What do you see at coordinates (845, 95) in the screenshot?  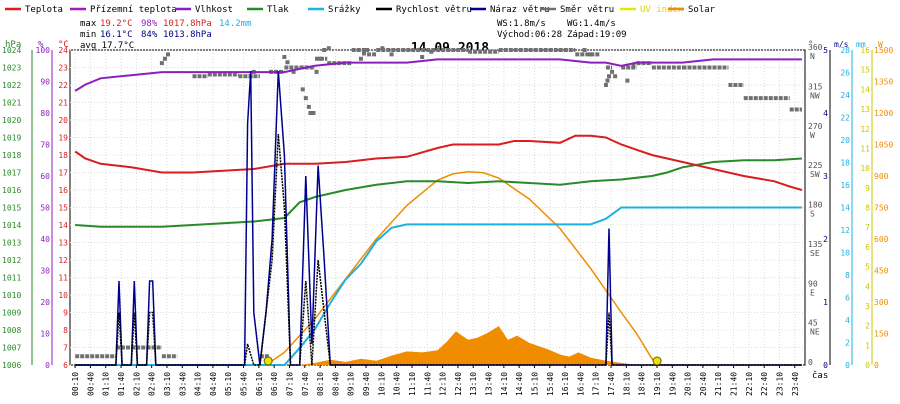 I see `tick-mm: 24` at bounding box center [845, 95].